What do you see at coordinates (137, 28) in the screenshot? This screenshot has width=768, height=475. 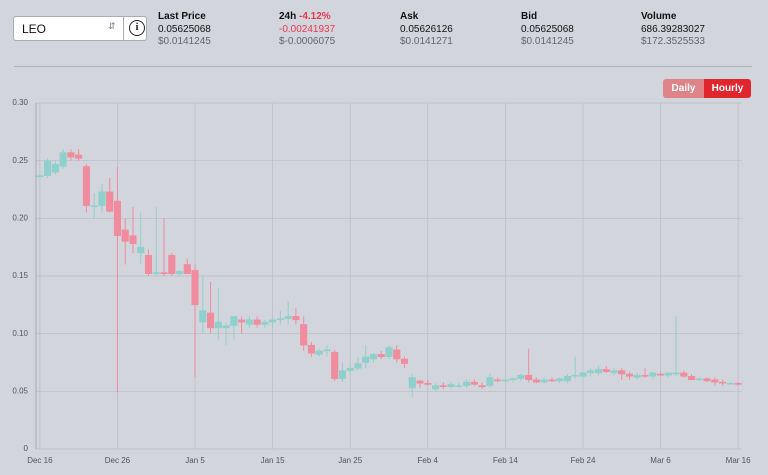 I see `info-button: i` at bounding box center [137, 28].